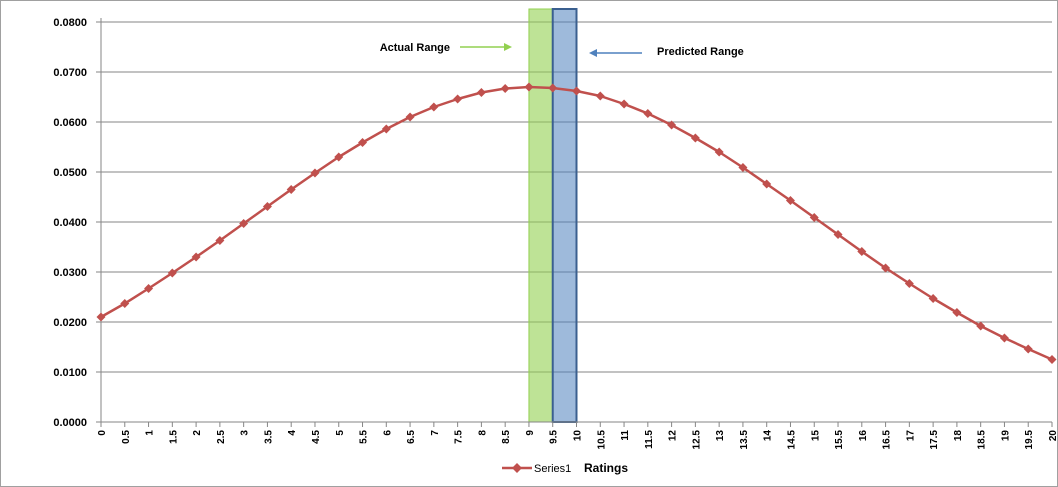  I want to click on x-tick-label: 9.5, so click(554, 437).